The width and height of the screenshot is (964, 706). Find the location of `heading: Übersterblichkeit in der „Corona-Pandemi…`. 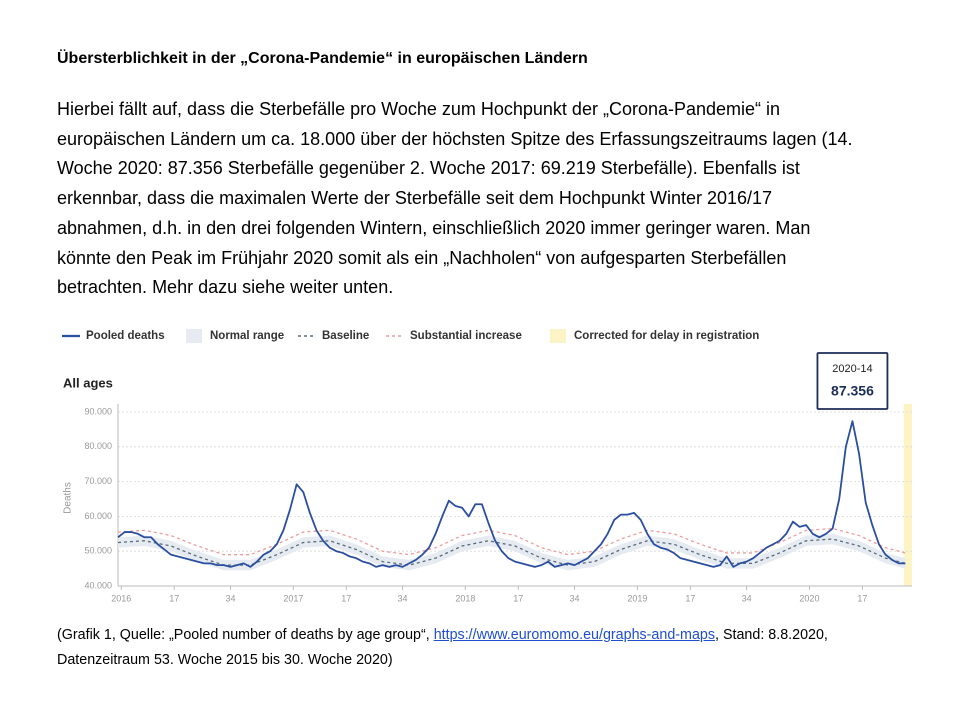

heading: Übersterblichkeit in der „Corona-Pandemi… is located at coordinates (322, 58).